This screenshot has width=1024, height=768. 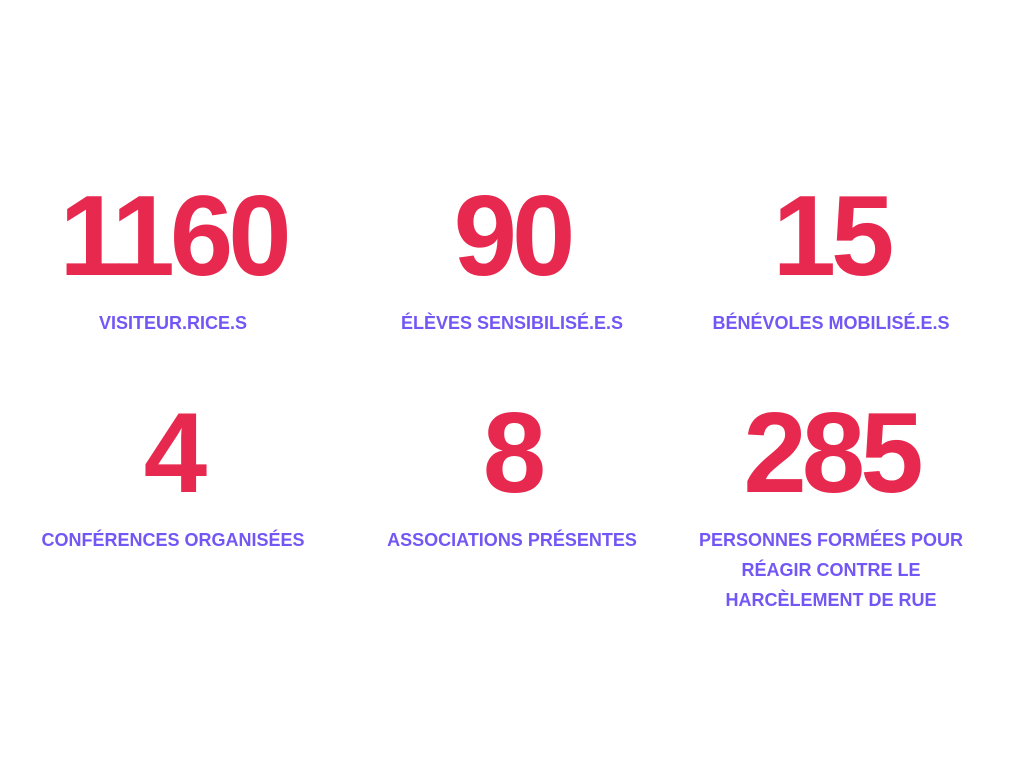 What do you see at coordinates (514, 453) in the screenshot?
I see `stat-value: 8` at bounding box center [514, 453].